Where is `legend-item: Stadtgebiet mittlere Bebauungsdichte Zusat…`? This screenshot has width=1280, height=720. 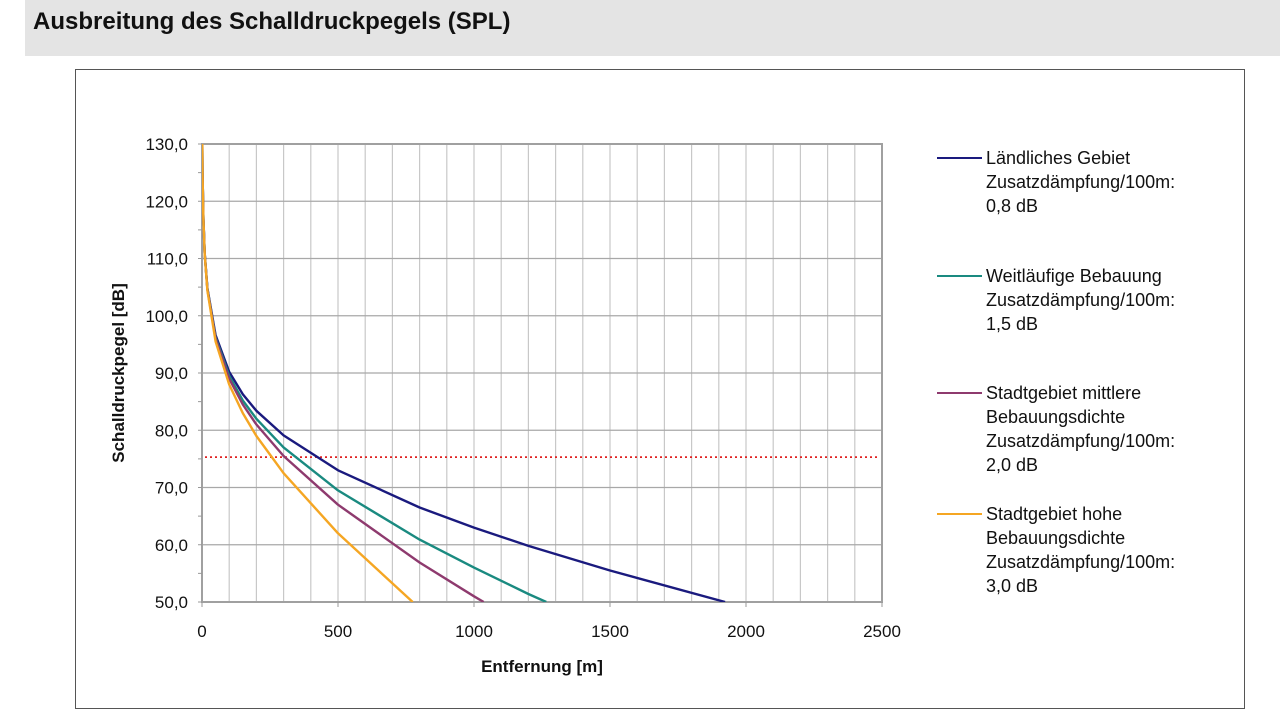 legend-item: Stadtgebiet mittlere Bebauungsdichte Zusat… is located at coordinates (1080, 429).